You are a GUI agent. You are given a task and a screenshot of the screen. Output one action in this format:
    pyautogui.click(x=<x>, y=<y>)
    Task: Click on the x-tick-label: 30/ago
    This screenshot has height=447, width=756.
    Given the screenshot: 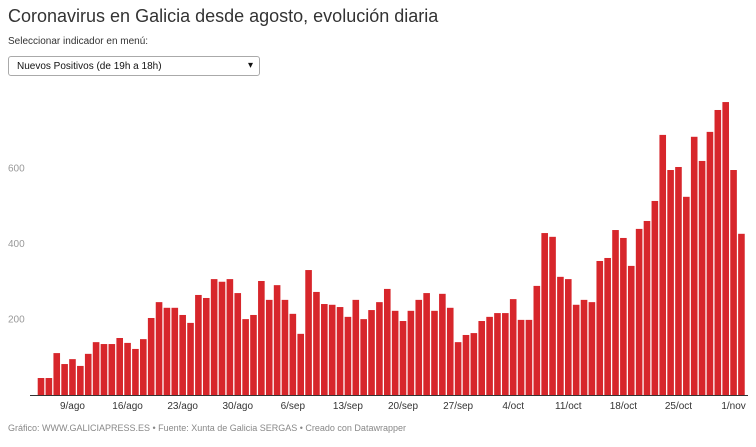 What is the action you would take?
    pyautogui.click(x=237, y=406)
    